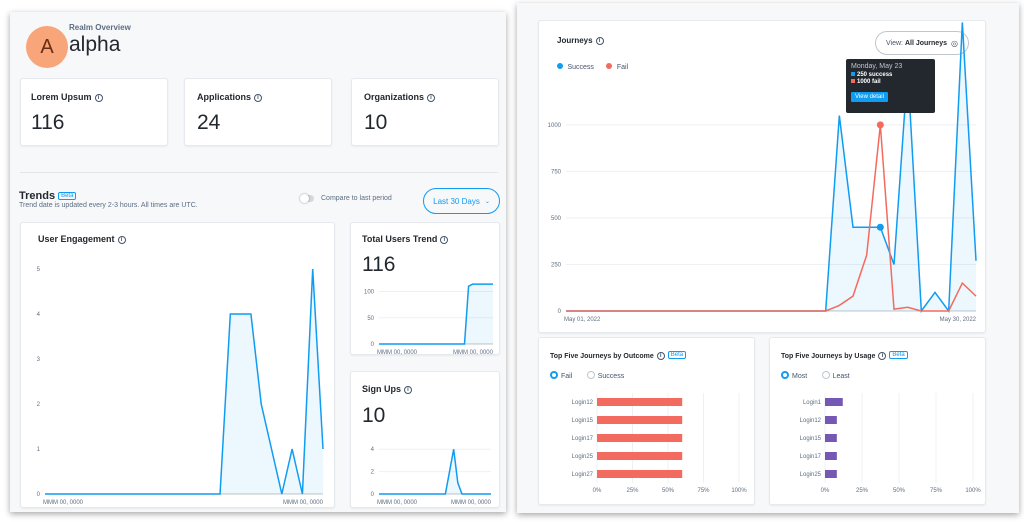 The width and height of the screenshot is (1024, 522). What do you see at coordinates (862, 491) in the screenshot?
I see `x-tick-label: 25%` at bounding box center [862, 491].